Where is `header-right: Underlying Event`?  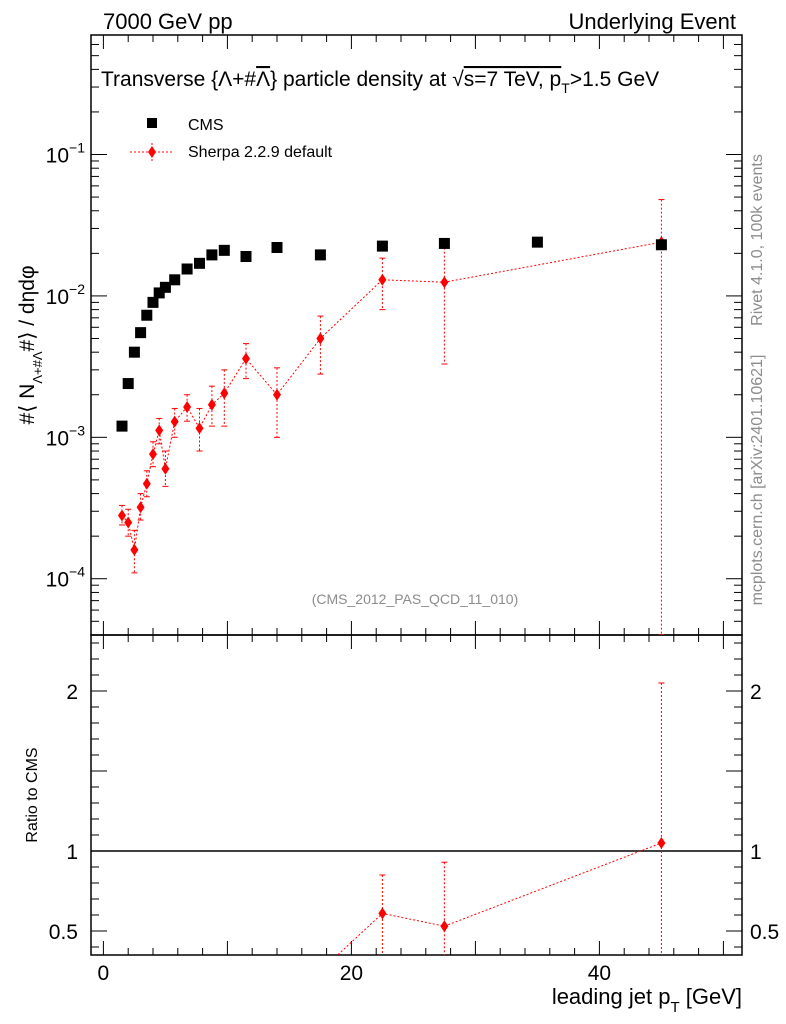 header-right: Underlying Event is located at coordinates (652, 21).